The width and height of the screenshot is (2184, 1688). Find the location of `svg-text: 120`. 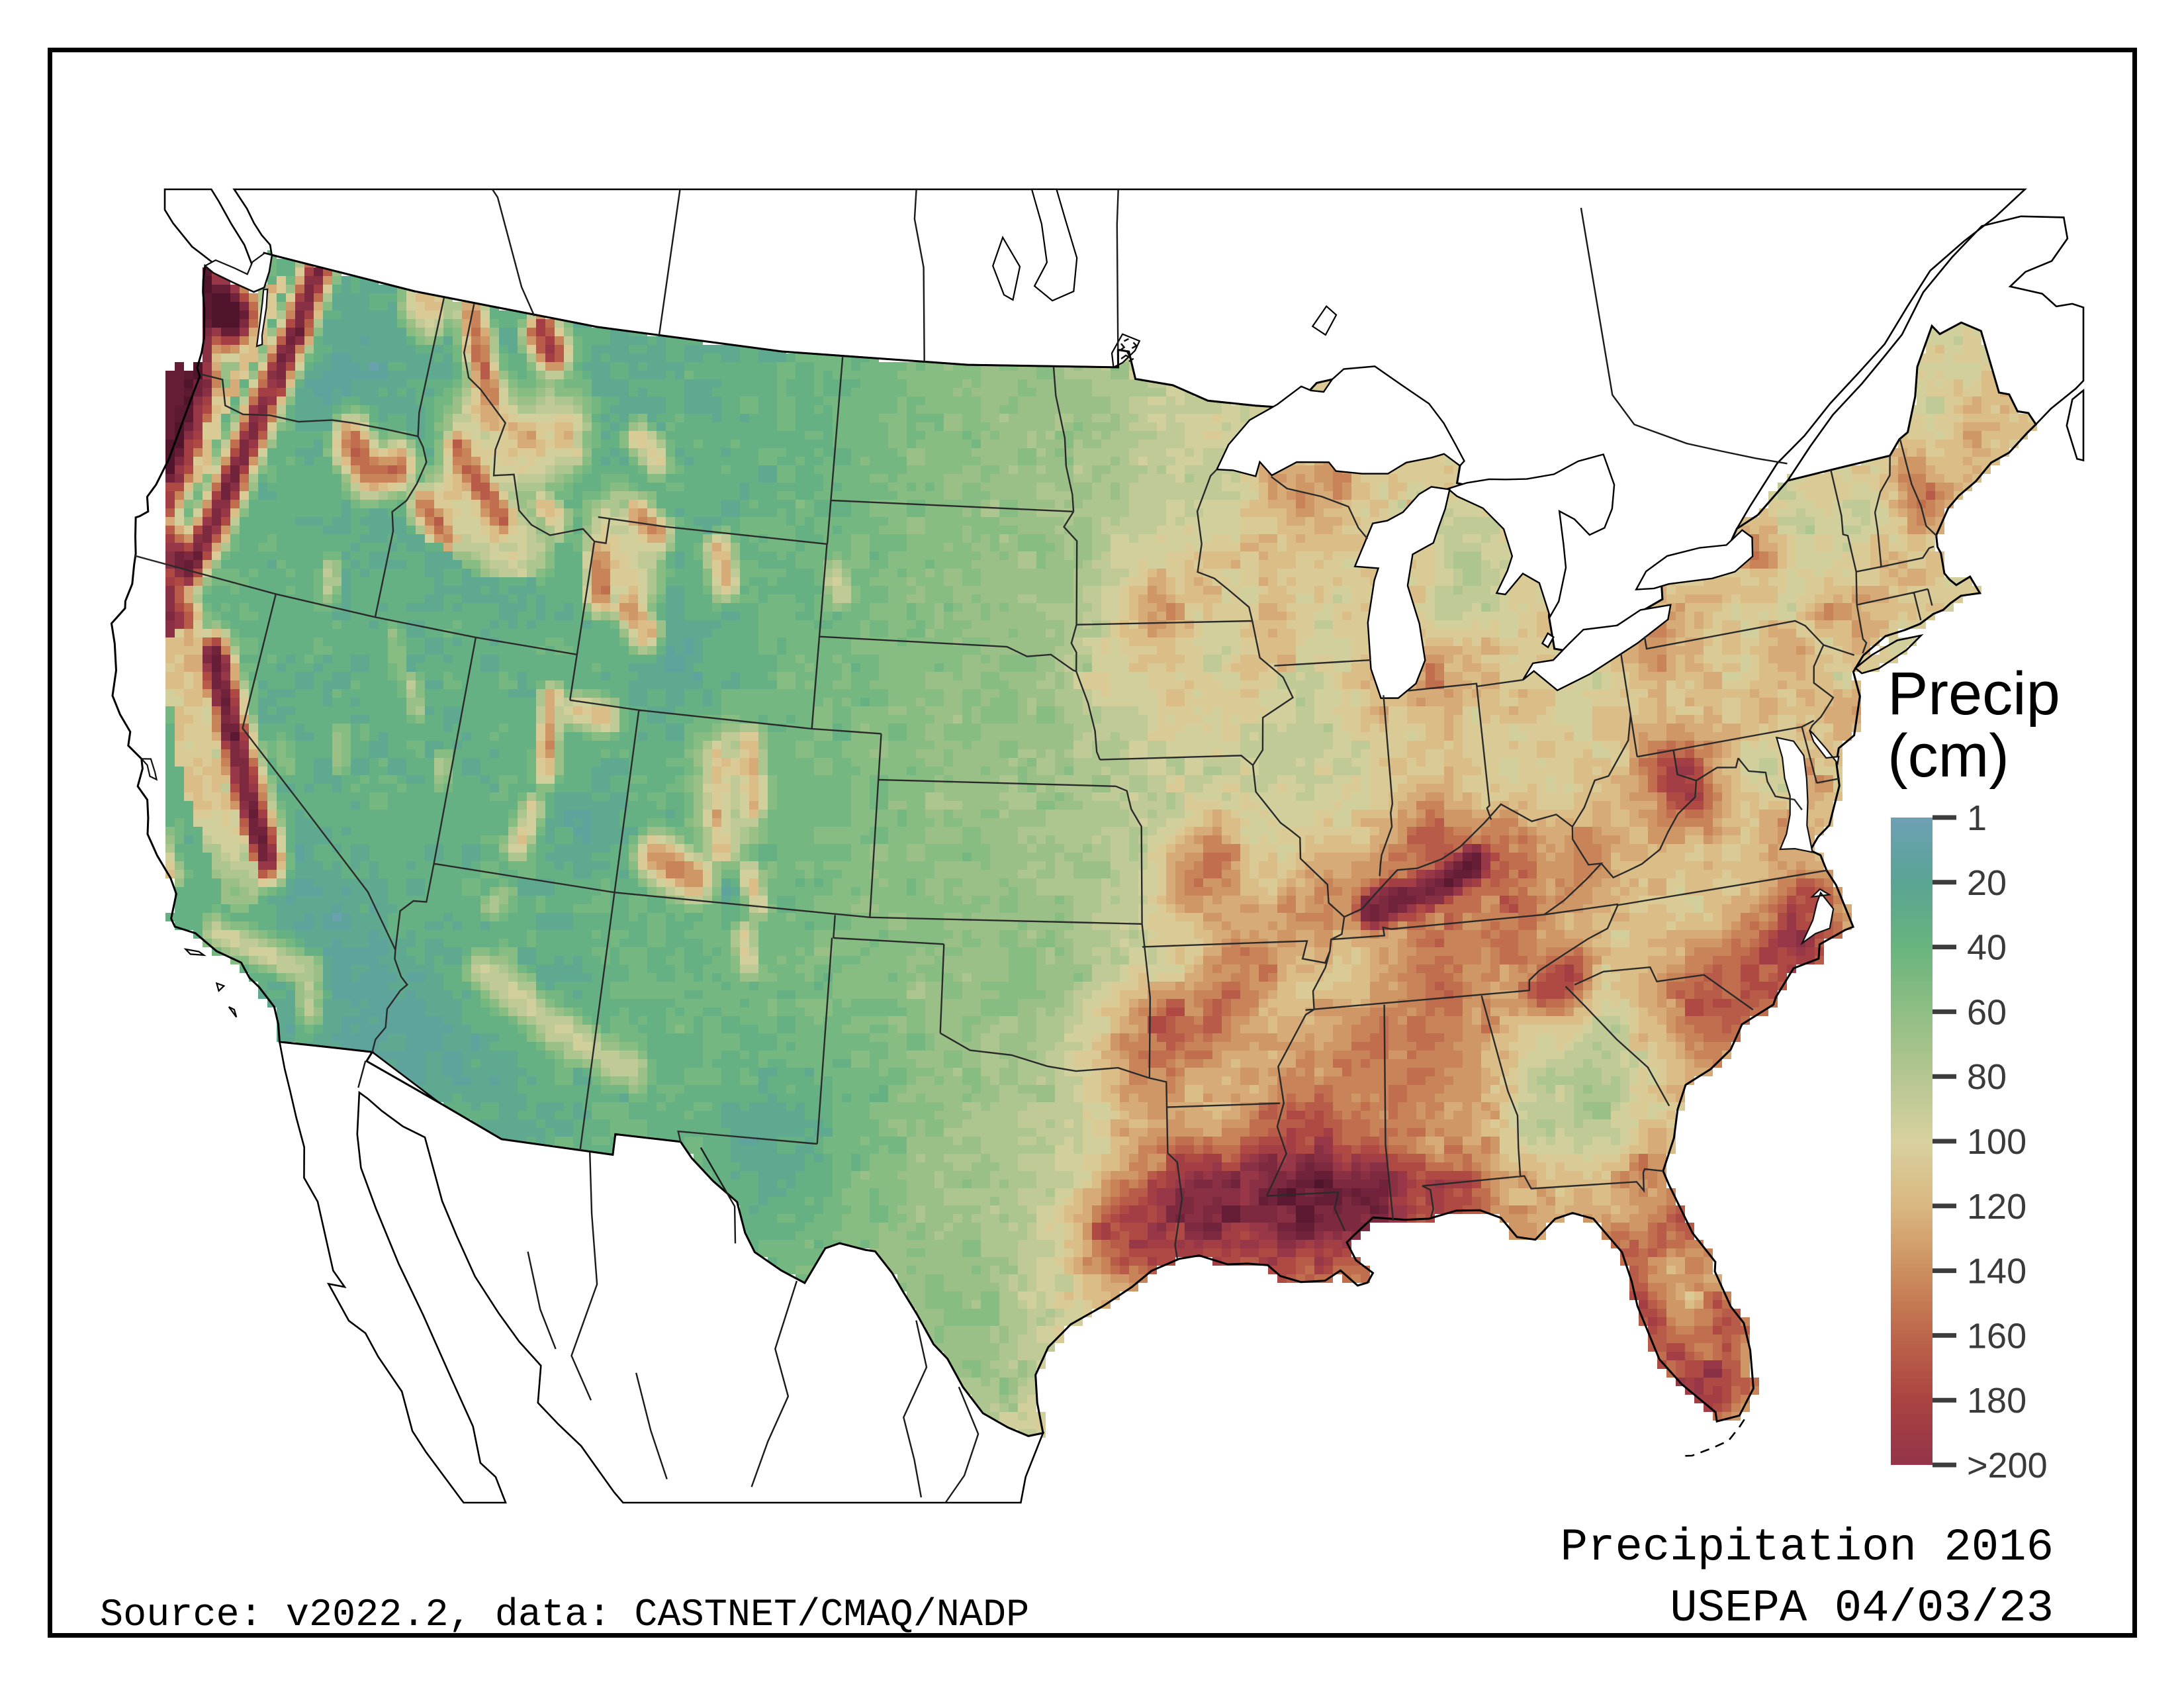

svg-text: 120 is located at coordinates (1996, 1207).